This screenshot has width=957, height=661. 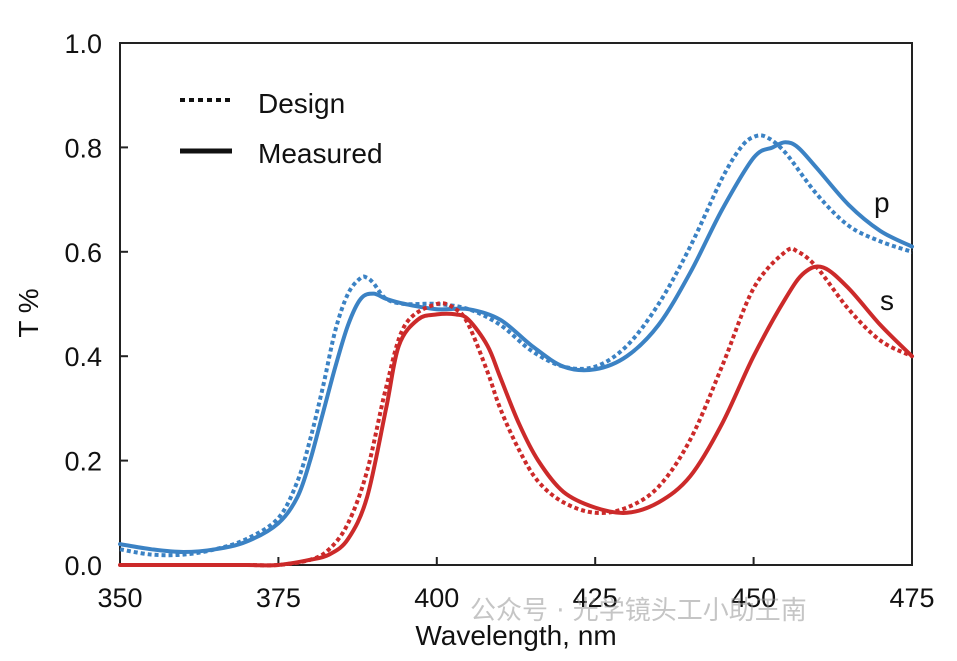 I want to click on x-tick-label: 400, so click(x=436, y=598).